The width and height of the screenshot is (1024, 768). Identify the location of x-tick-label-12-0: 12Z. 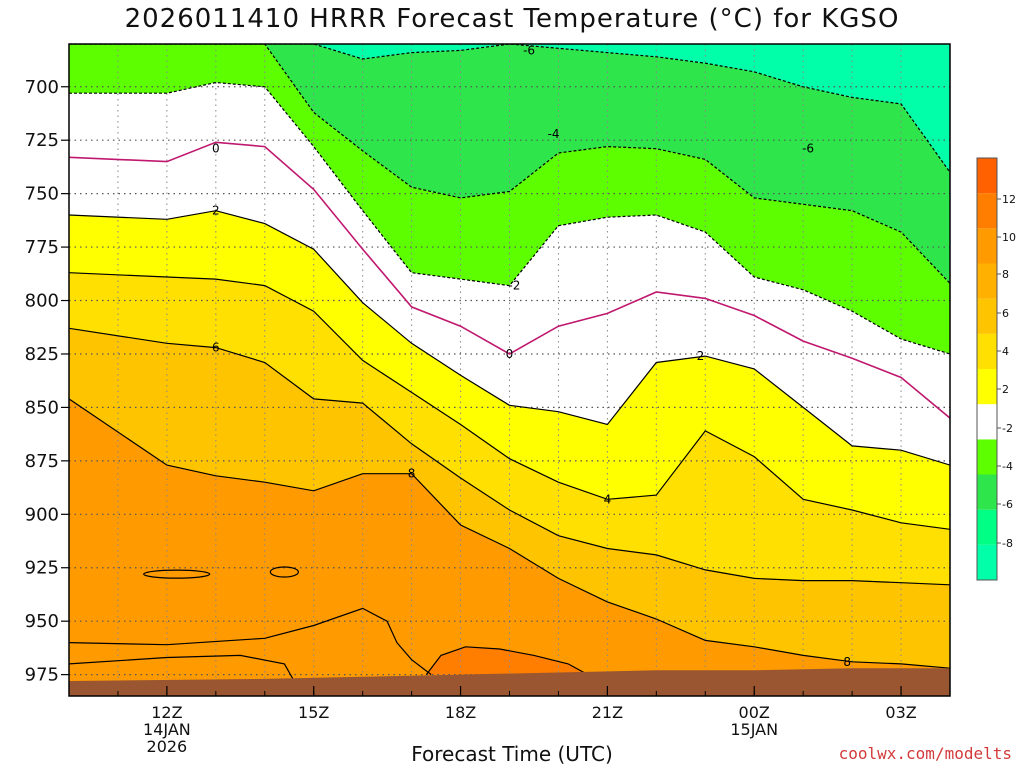
(166, 712).